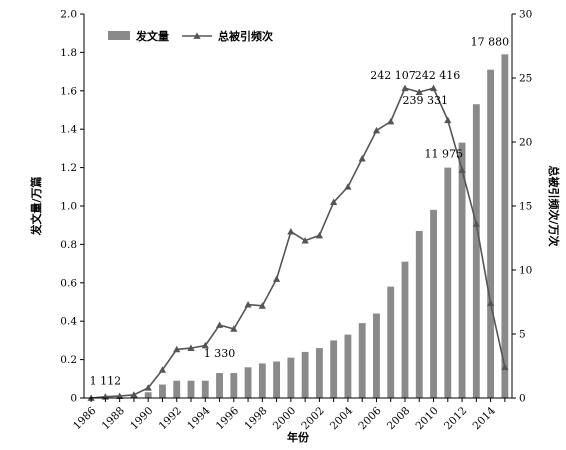 The height and width of the screenshot is (450, 566). Describe the element at coordinates (438, 75) in the screenshot. I see `data-label-2010: 242 416` at that location.